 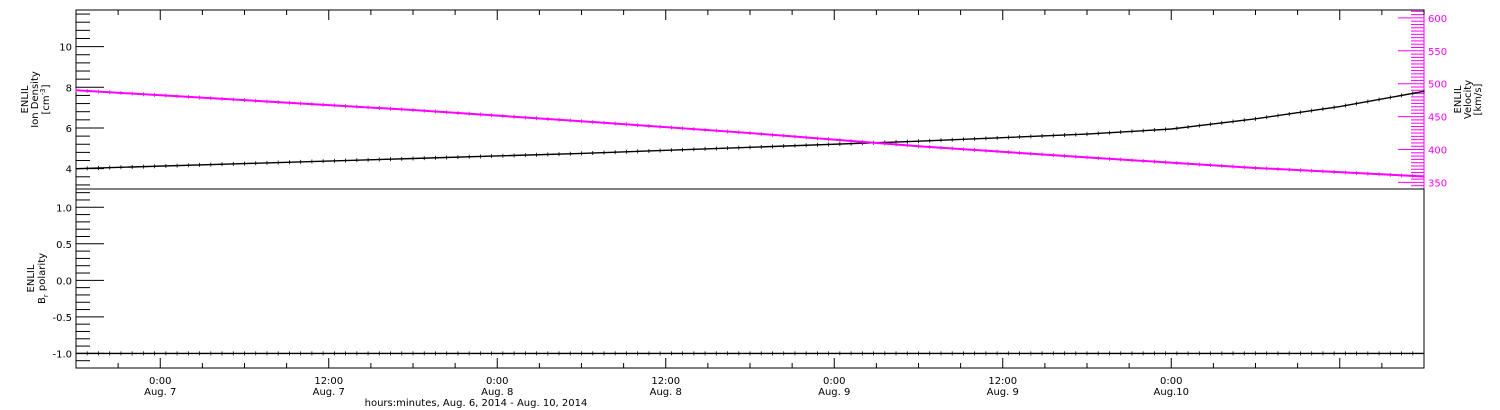 I want to click on left-tick-label: 8, so click(x=69, y=88).